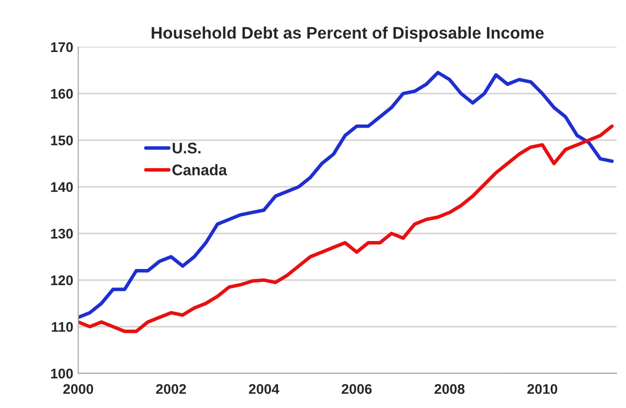 This screenshot has height=408, width=626. Describe the element at coordinates (348, 34) in the screenshot. I see `chart-title: Household Debt as Percent of Disposable Income` at that location.